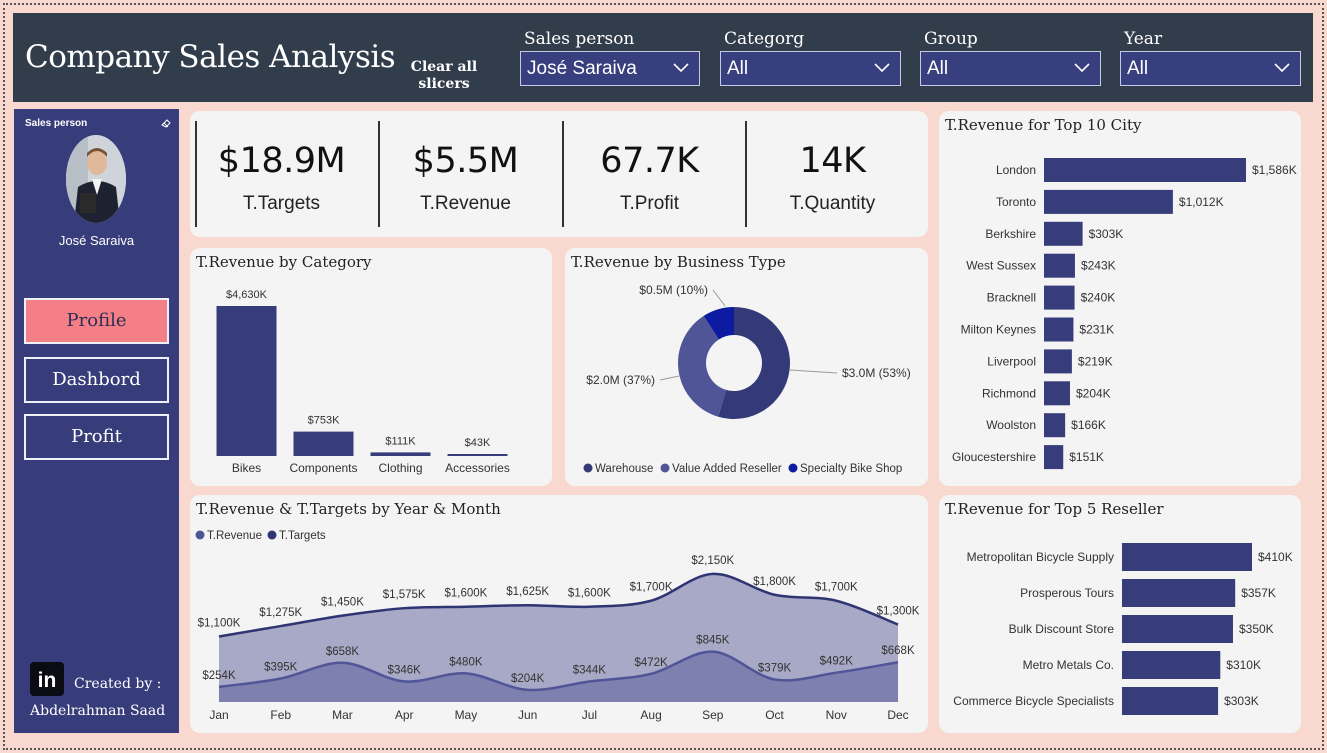 Image resolution: width=1327 pixels, height=753 pixels. Describe the element at coordinates (1010, 68) in the screenshot. I see `group-dropdown: All` at that location.